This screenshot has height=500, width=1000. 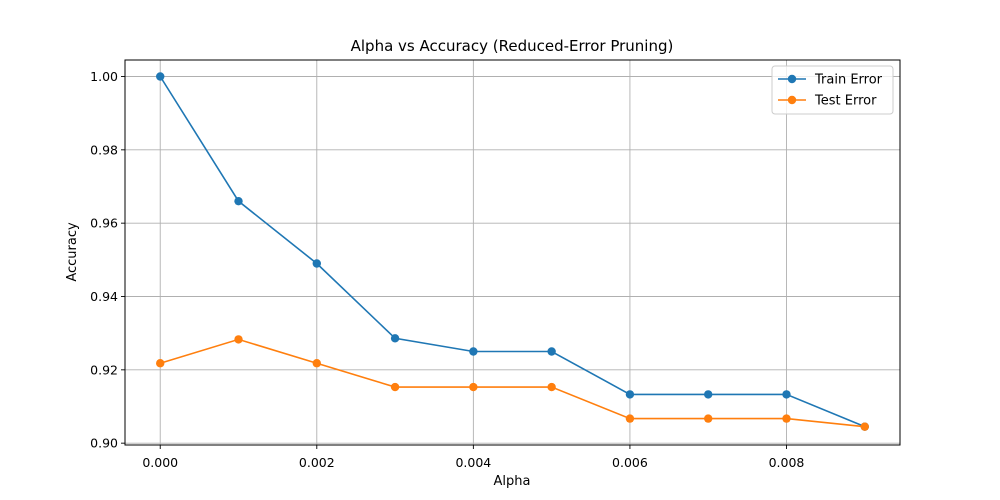 What do you see at coordinates (160, 462) in the screenshot?
I see `x-tick-label: 0.000` at bounding box center [160, 462].